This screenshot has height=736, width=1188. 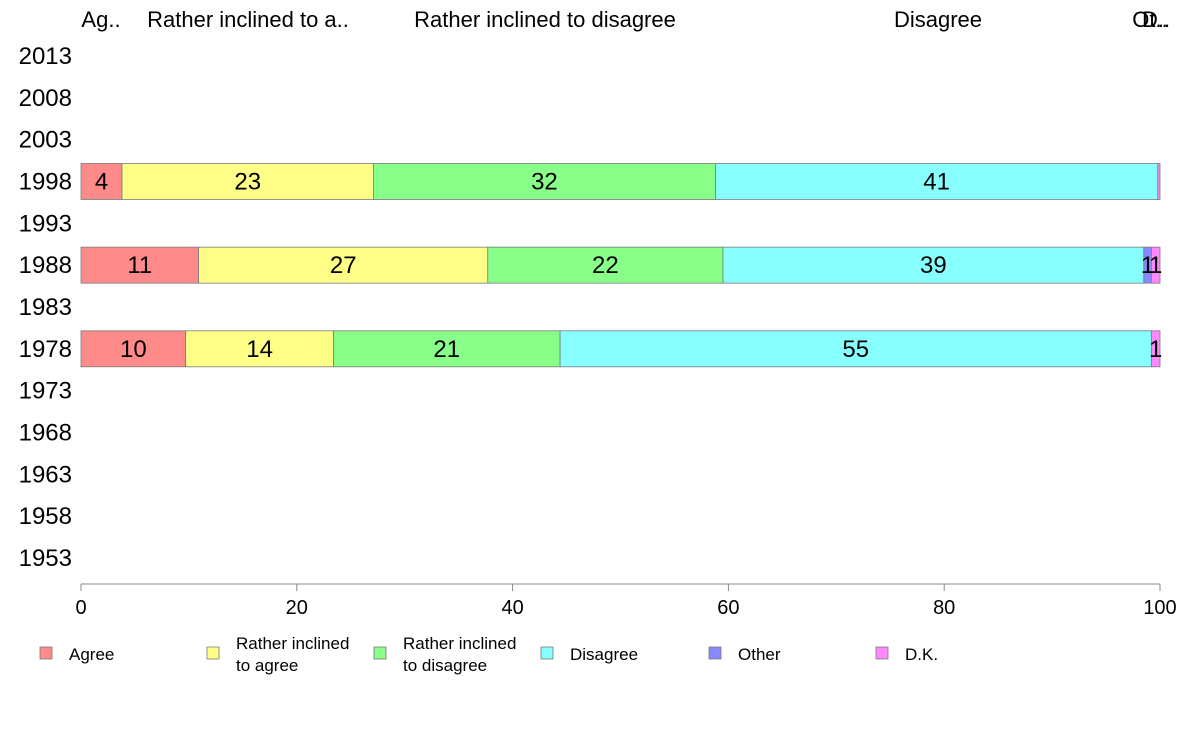 I want to click on bar-value-label: 11, so click(x=139, y=265).